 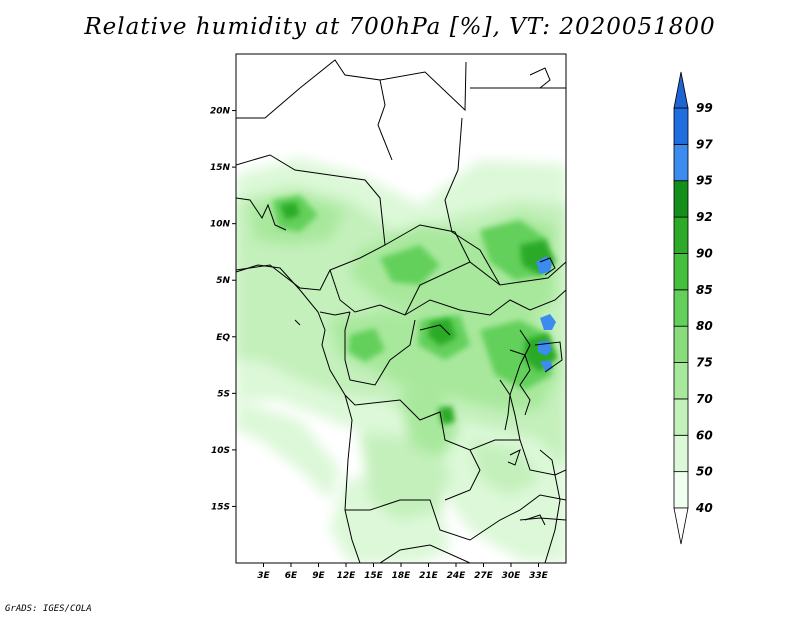 What do you see at coordinates (512, 576) in the screenshot?
I see `lon-tick-label: 30E` at bounding box center [512, 576].